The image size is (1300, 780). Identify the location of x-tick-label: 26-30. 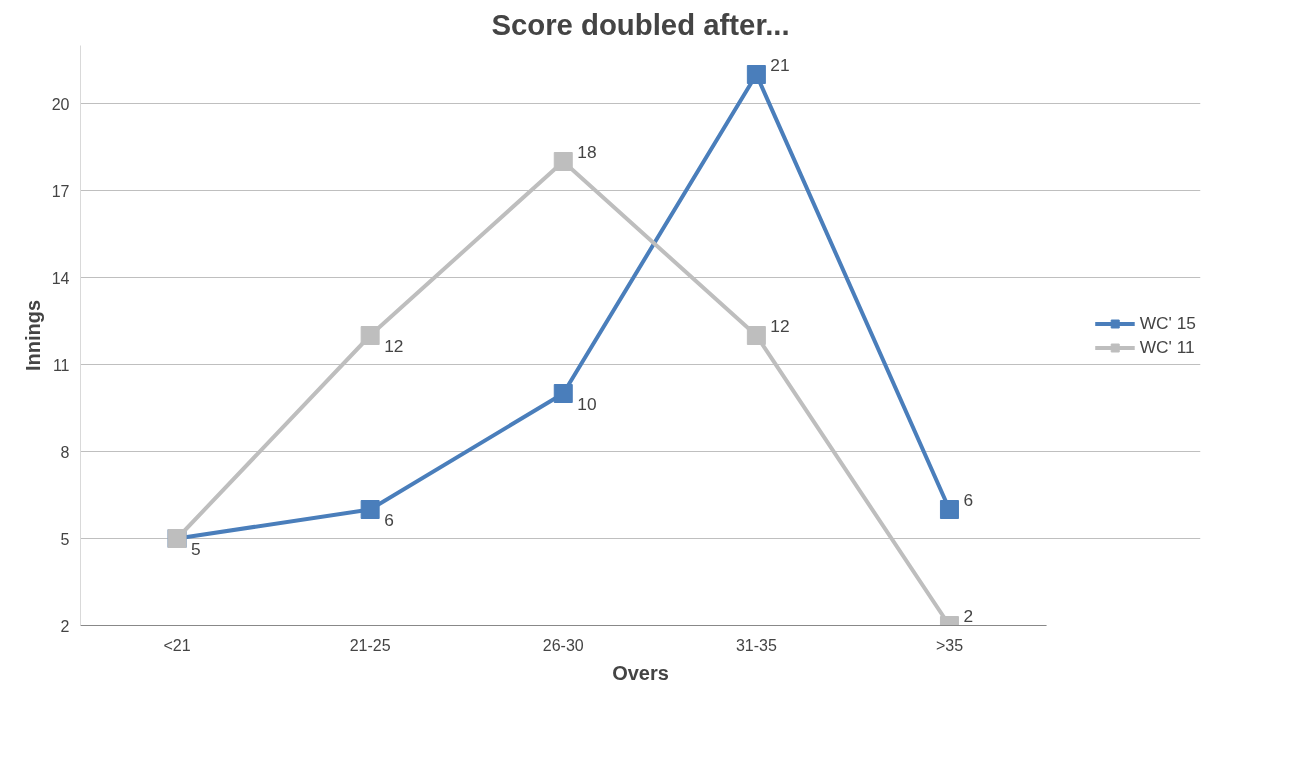
(563, 645).